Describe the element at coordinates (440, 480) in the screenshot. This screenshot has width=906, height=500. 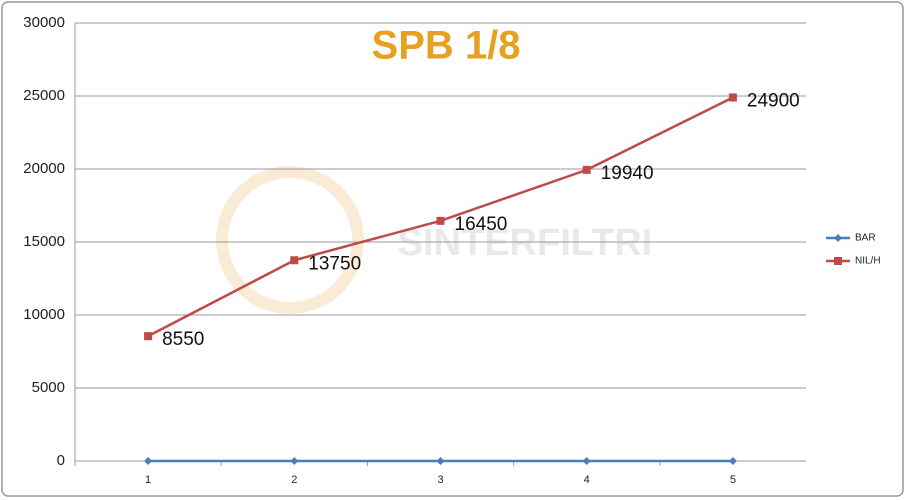
I see `x-tick-label: 3` at that location.